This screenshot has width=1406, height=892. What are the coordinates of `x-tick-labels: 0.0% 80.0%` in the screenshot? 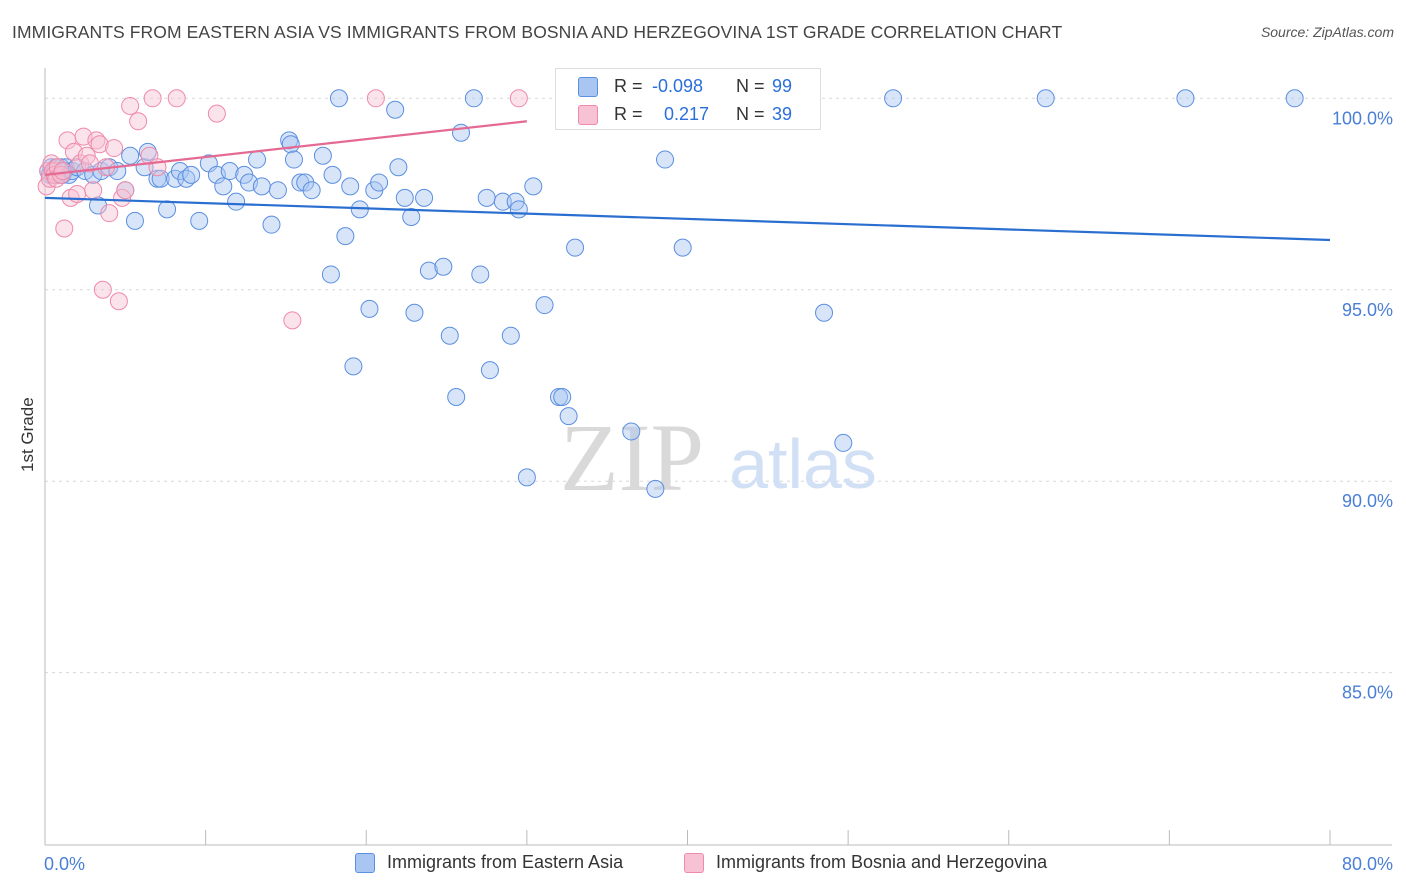 It's located at (718, 864).